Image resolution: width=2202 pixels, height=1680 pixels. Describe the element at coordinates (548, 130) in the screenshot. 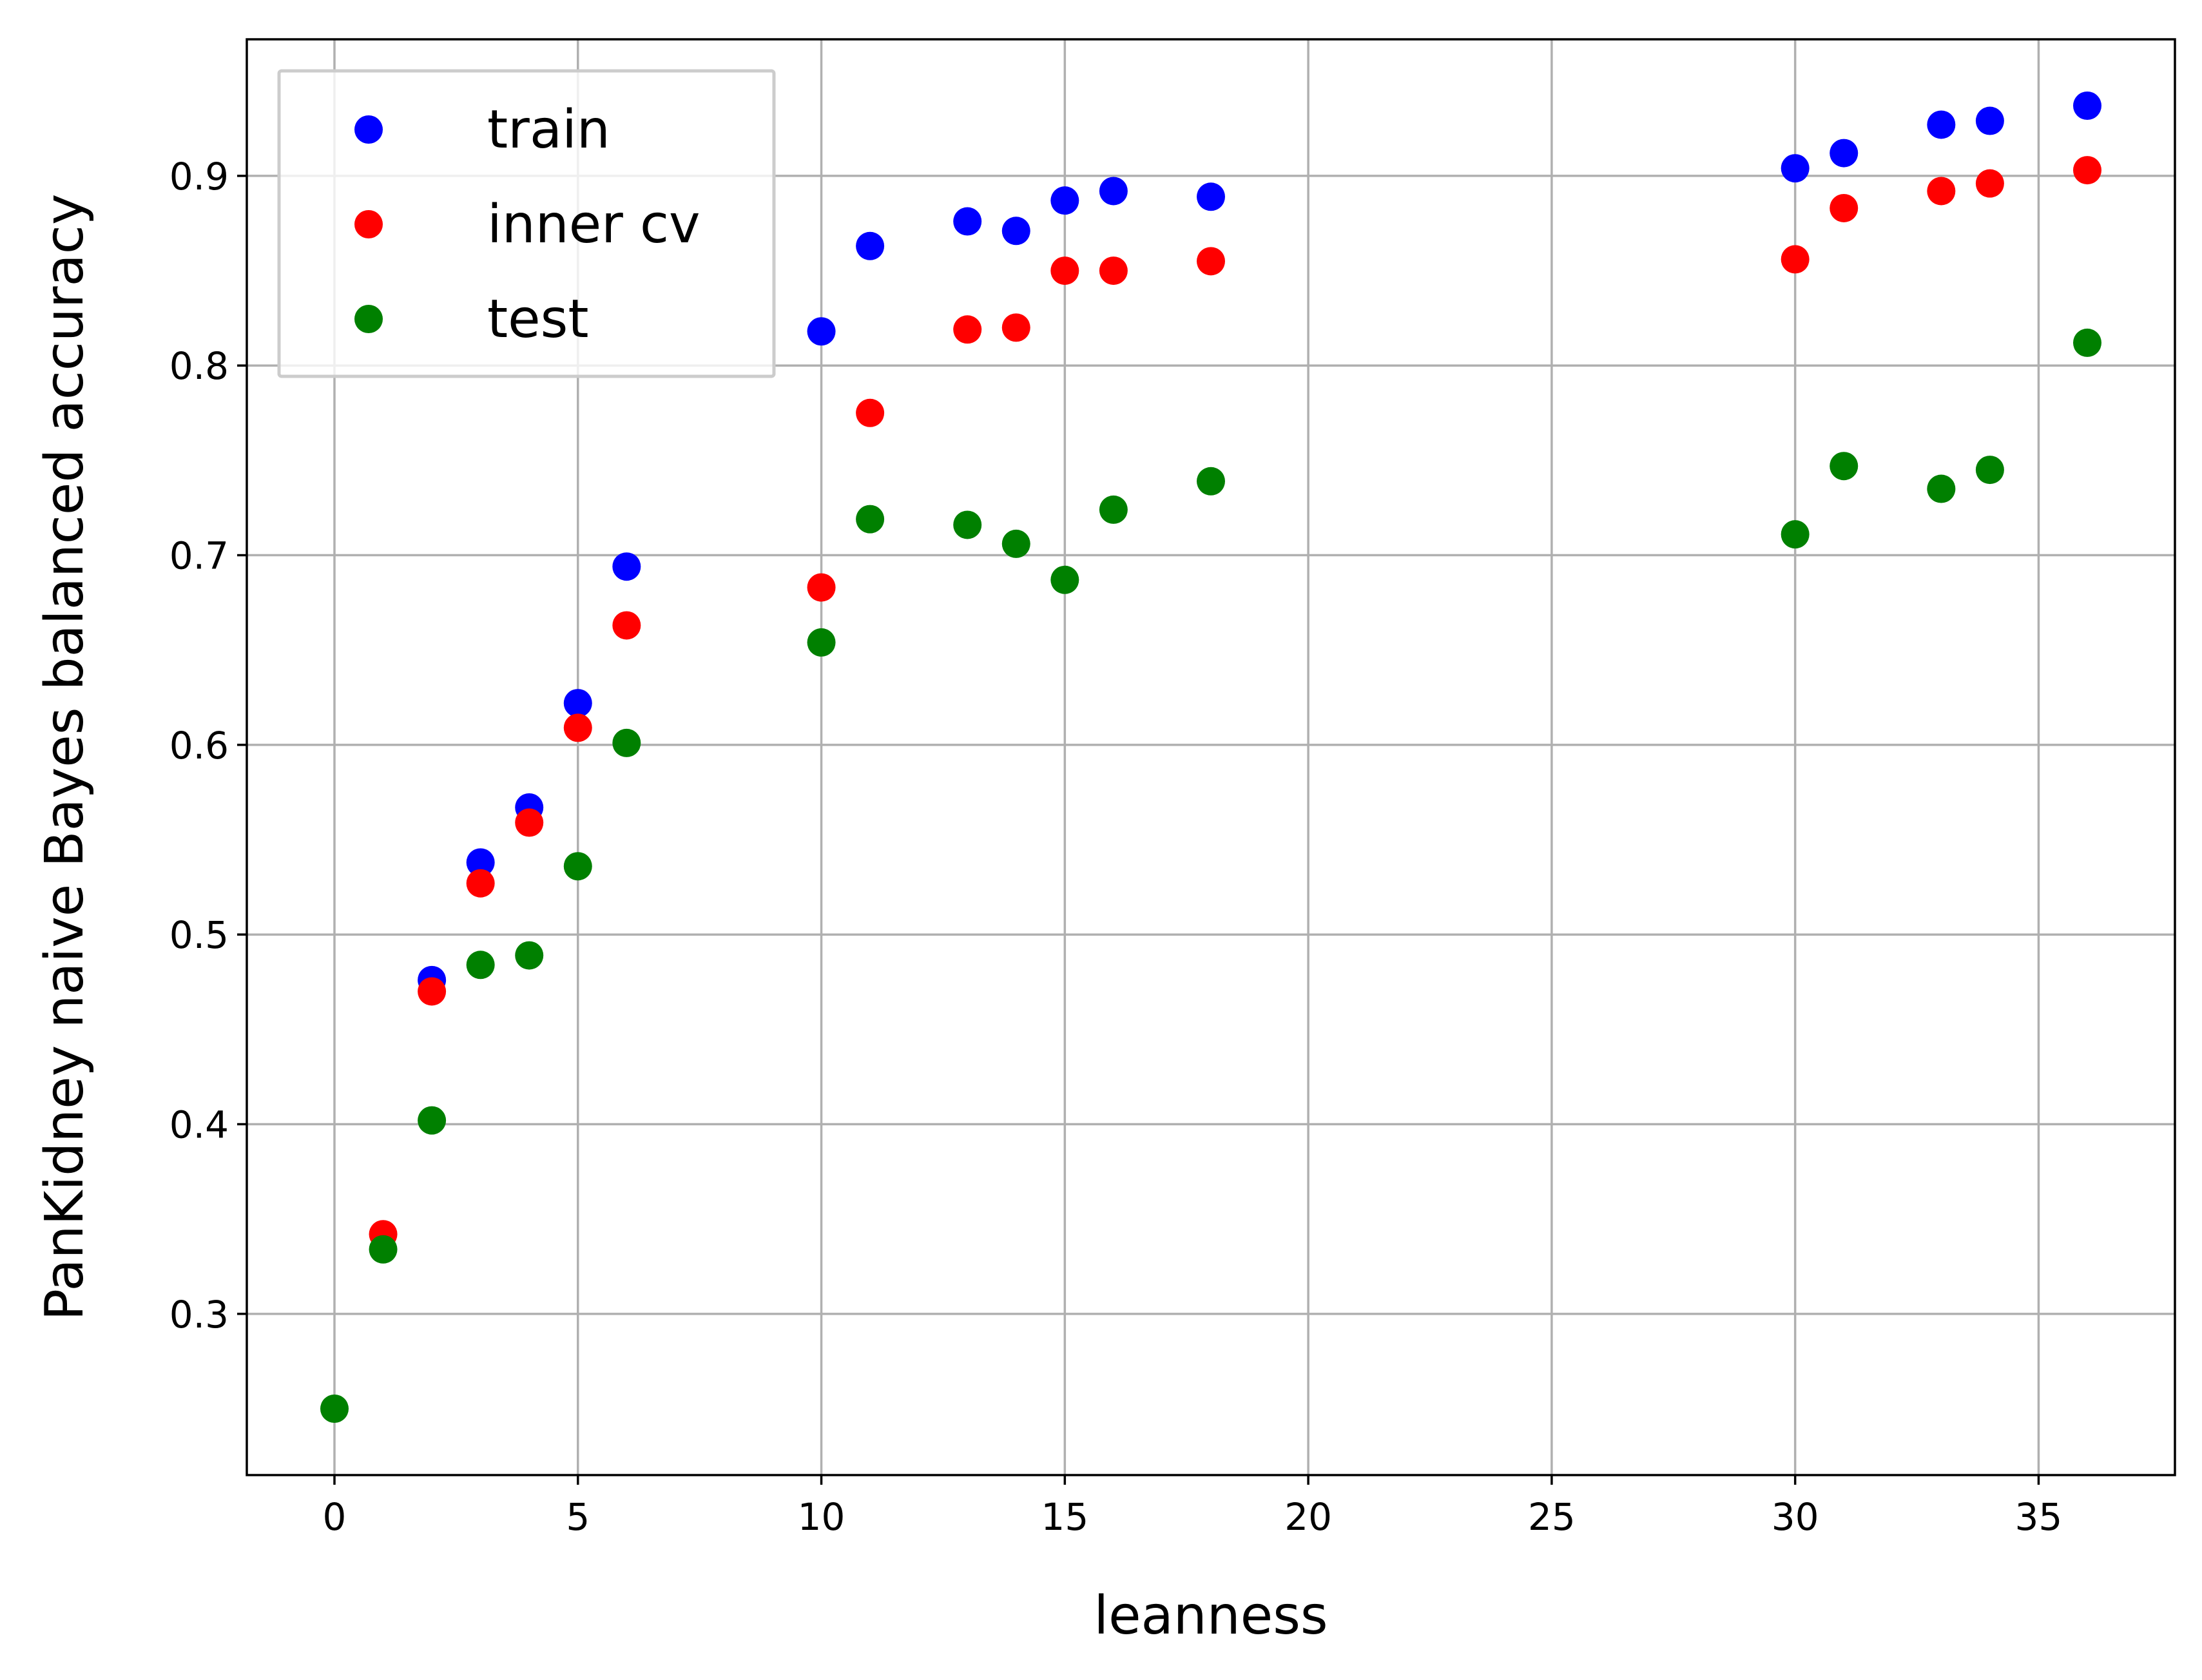

I see `legend-label-train: train` at that location.